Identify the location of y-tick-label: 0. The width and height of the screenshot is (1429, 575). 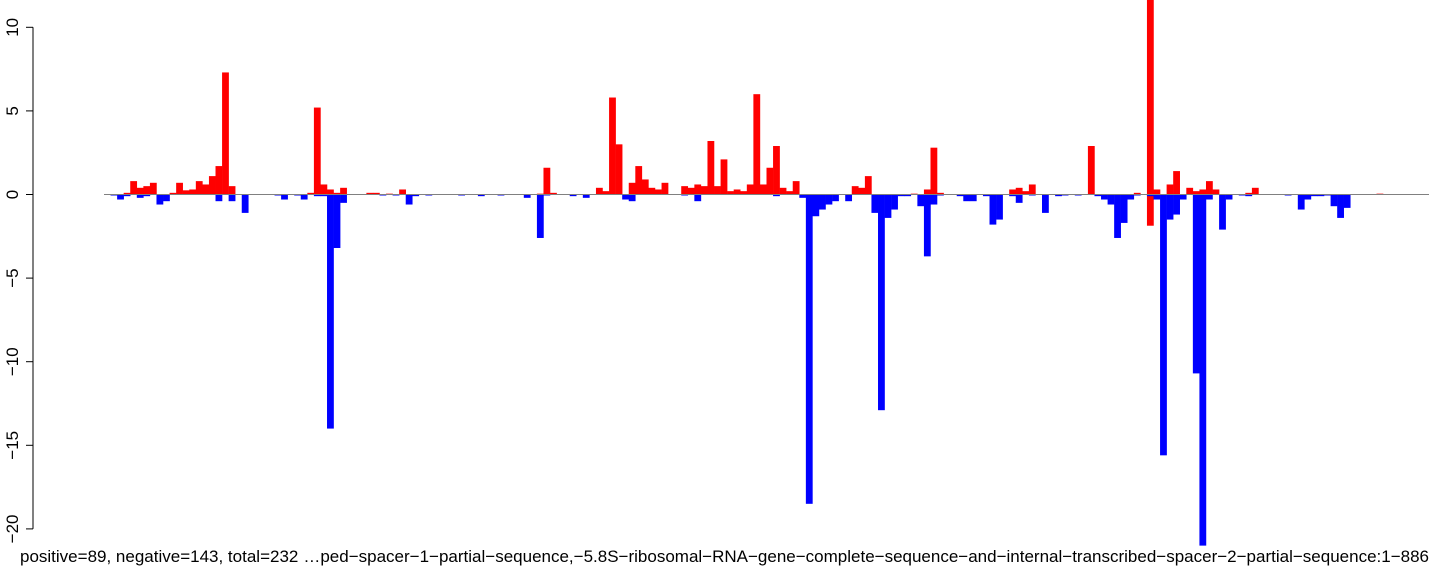
(12, 194).